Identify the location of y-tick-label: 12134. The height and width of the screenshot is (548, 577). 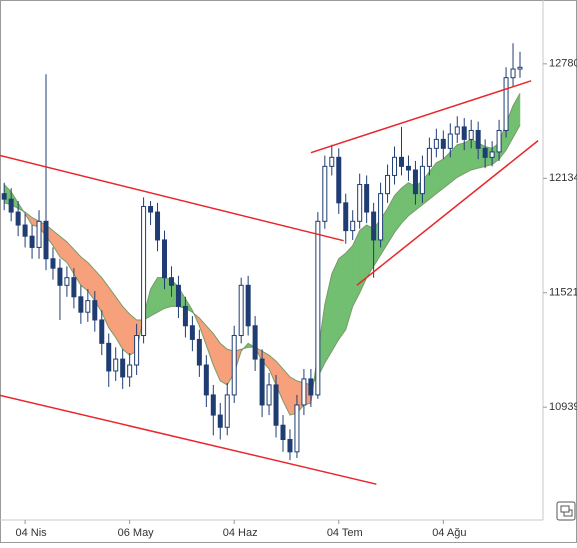
(563, 178).